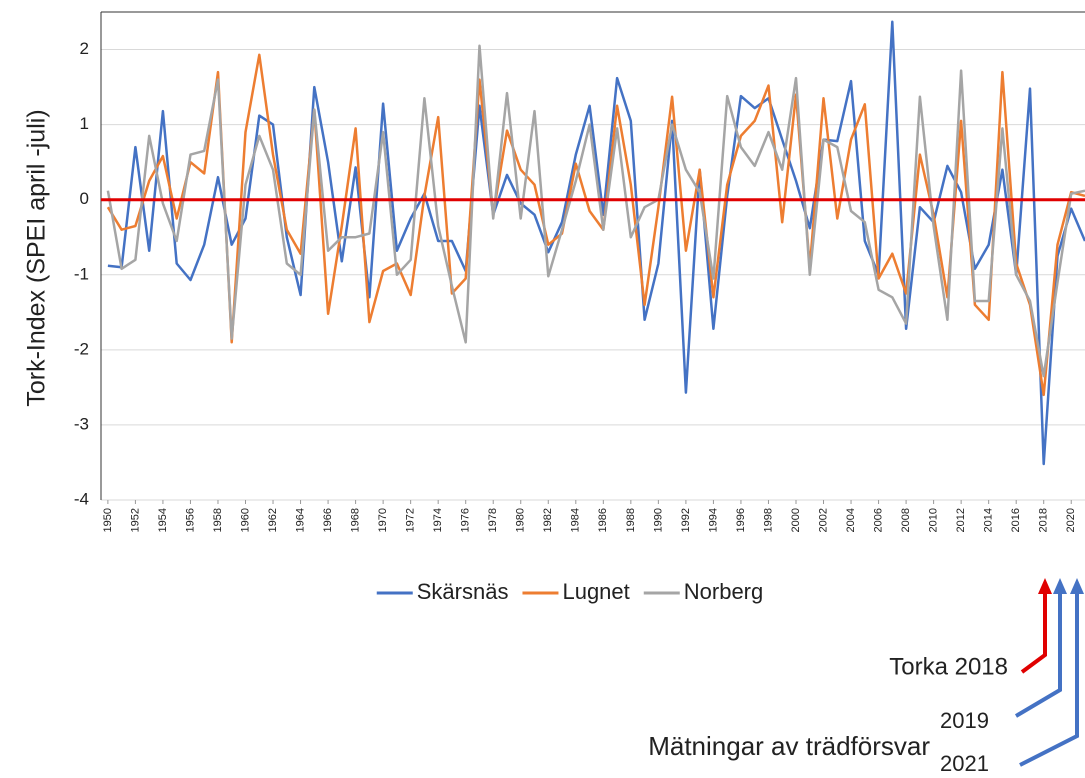  I want to click on annotation: 2021, so click(964, 763).